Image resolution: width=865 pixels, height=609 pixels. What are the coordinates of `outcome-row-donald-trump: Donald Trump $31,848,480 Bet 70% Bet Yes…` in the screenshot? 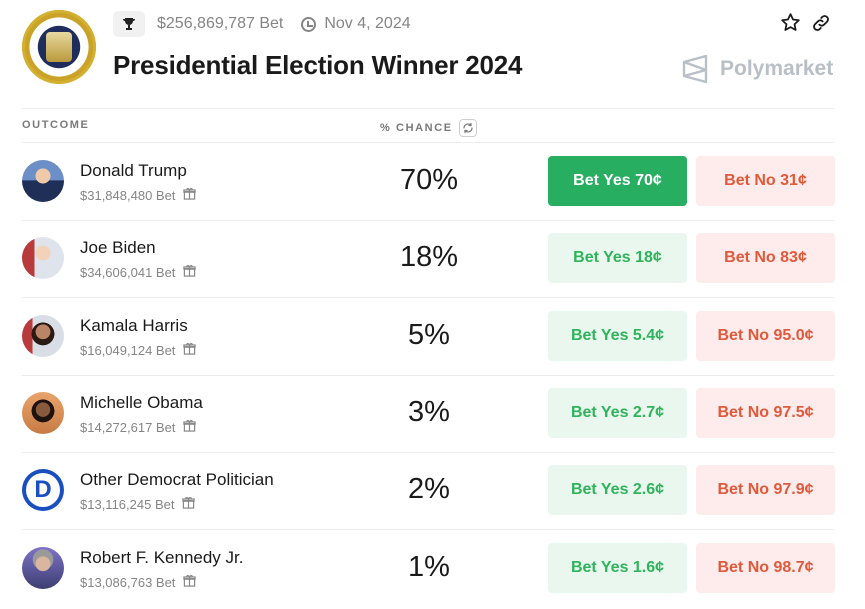 It's located at (432, 181).